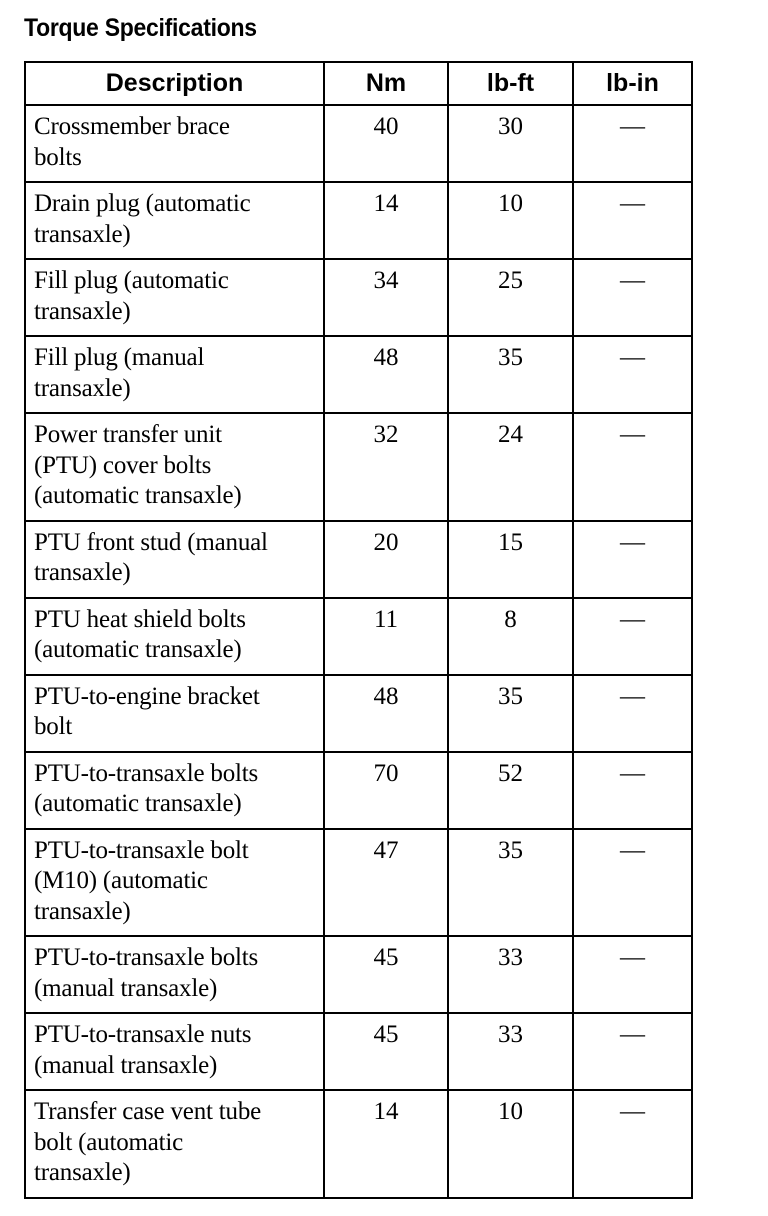  What do you see at coordinates (386, 559) in the screenshot?
I see `nm-cell: 20` at bounding box center [386, 559].